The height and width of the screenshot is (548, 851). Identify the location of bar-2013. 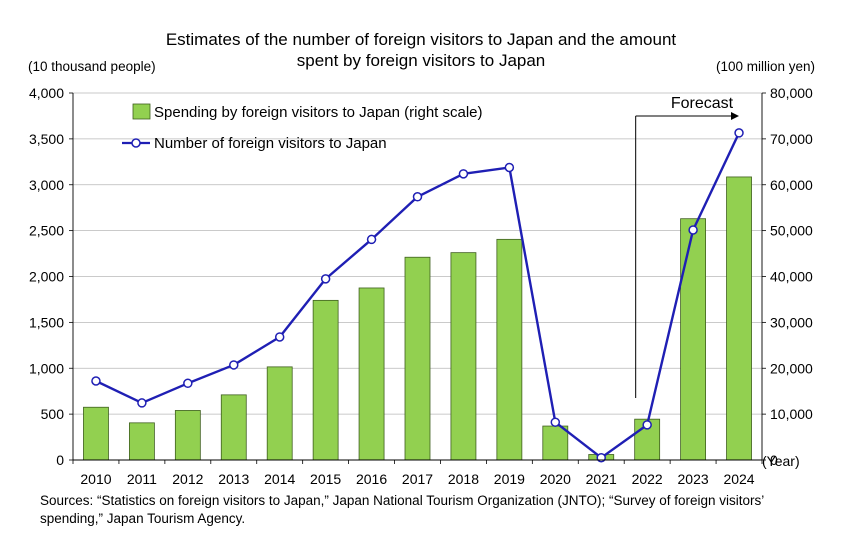
(233, 427).